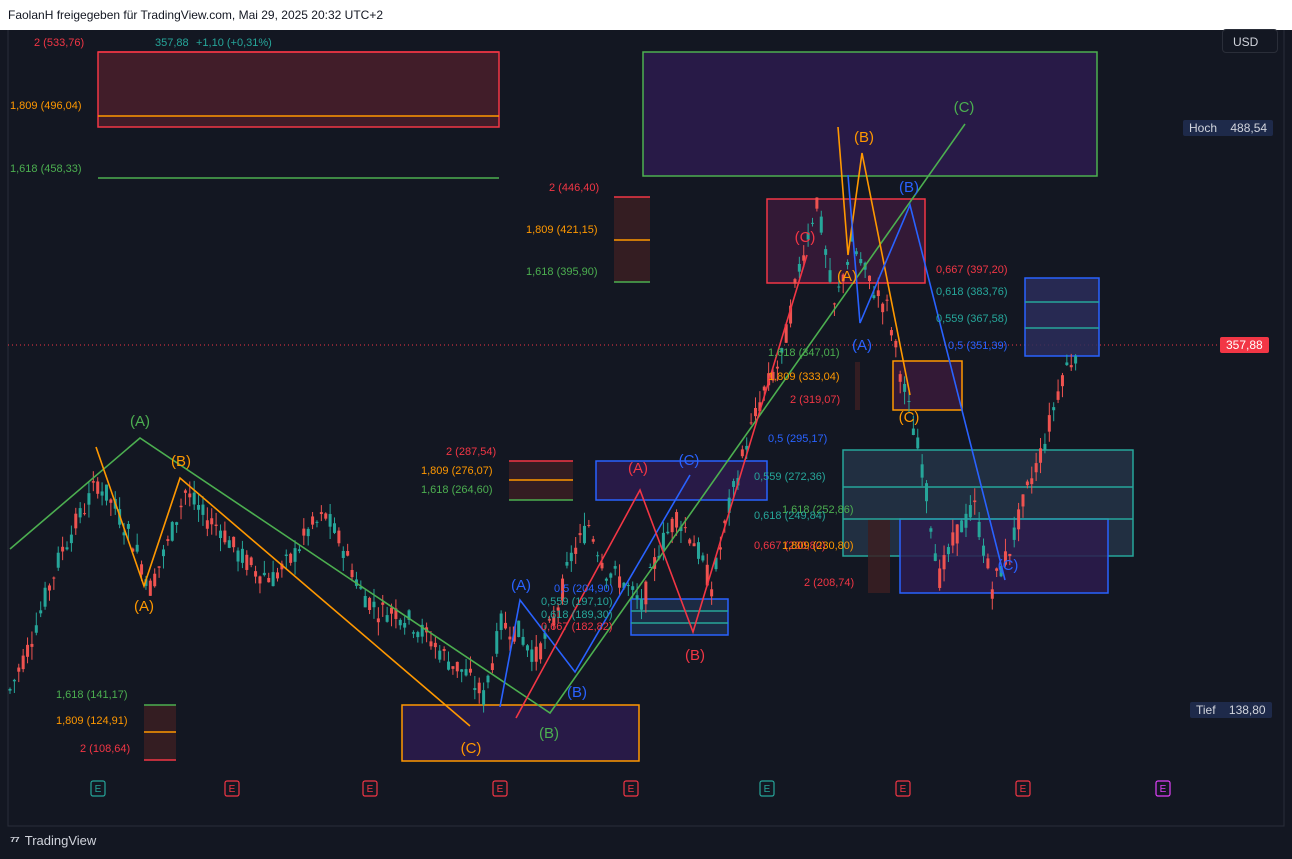 The image size is (1292, 859). I want to click on legend-change: +1,10 (+0,31%), so click(234, 43).